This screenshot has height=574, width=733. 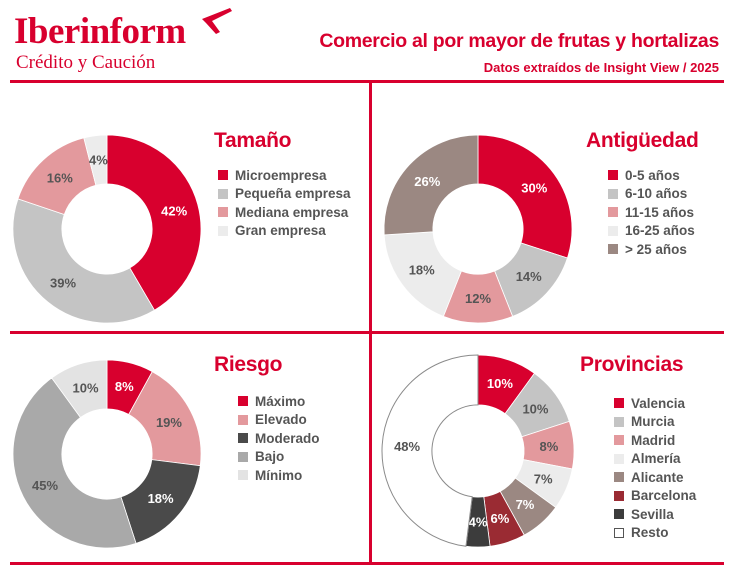 I want to click on legend-item-valencia: Valencia, so click(x=655, y=403).